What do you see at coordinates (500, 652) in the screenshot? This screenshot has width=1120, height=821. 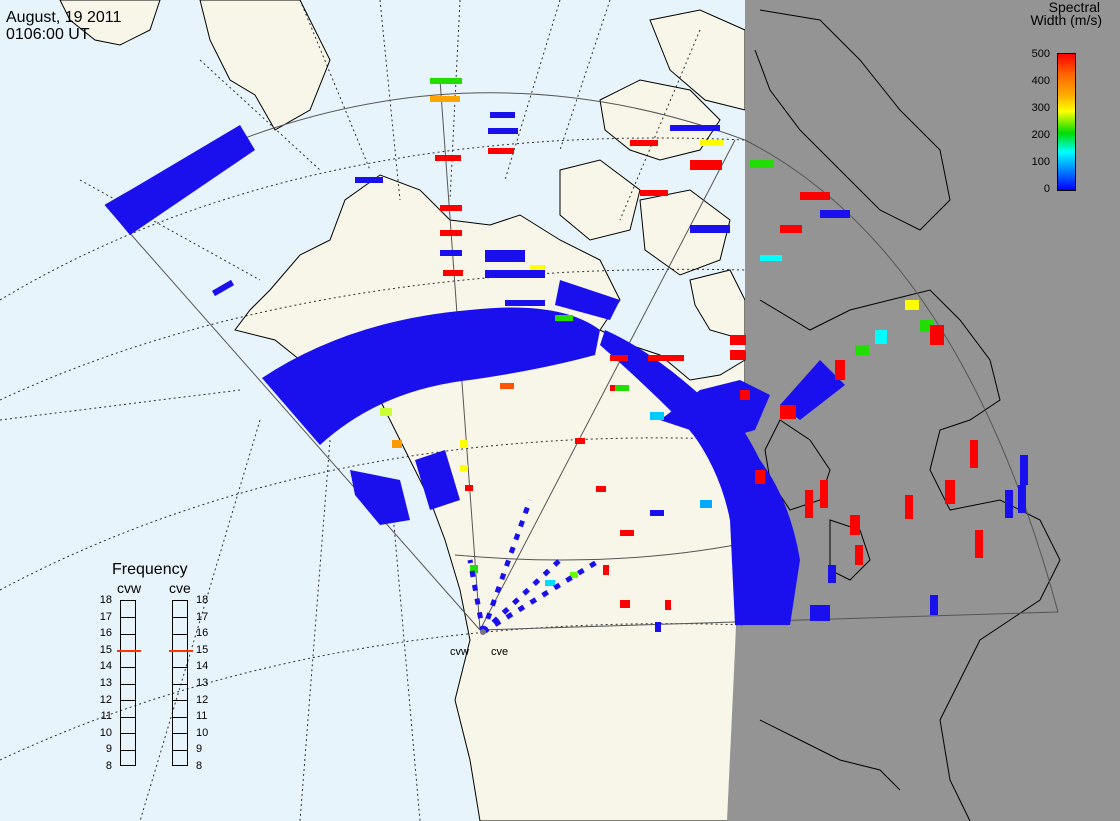 I see `radar-label-cve: cve` at bounding box center [500, 652].